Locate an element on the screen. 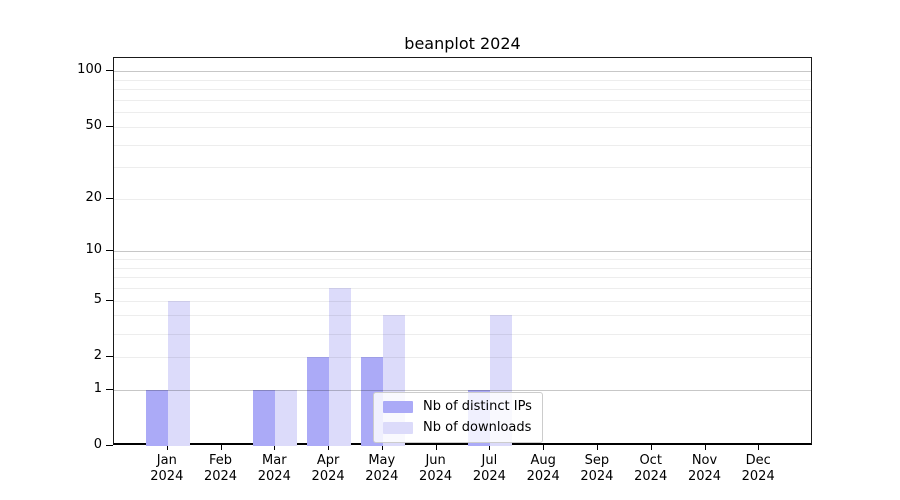 This screenshot has height=500, width=900. chart-title: beanplot 2024 is located at coordinates (462, 43).